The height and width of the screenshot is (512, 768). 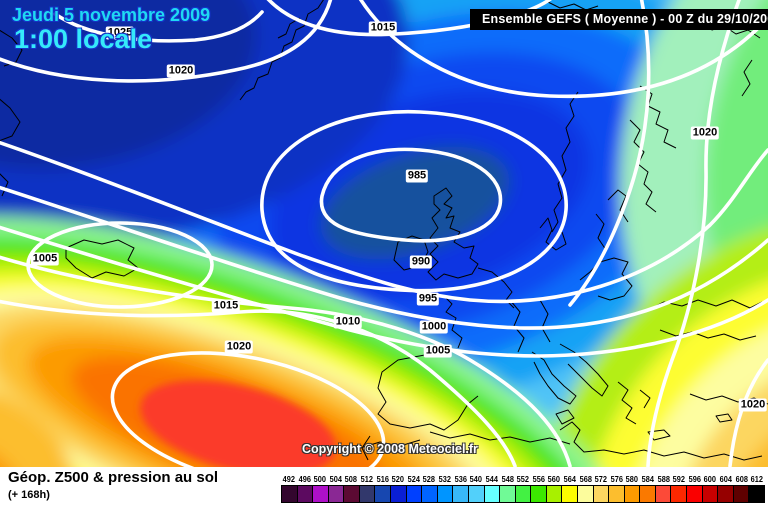 What do you see at coordinates (757, 479) in the screenshot?
I see `scale-tick: 612` at bounding box center [757, 479].